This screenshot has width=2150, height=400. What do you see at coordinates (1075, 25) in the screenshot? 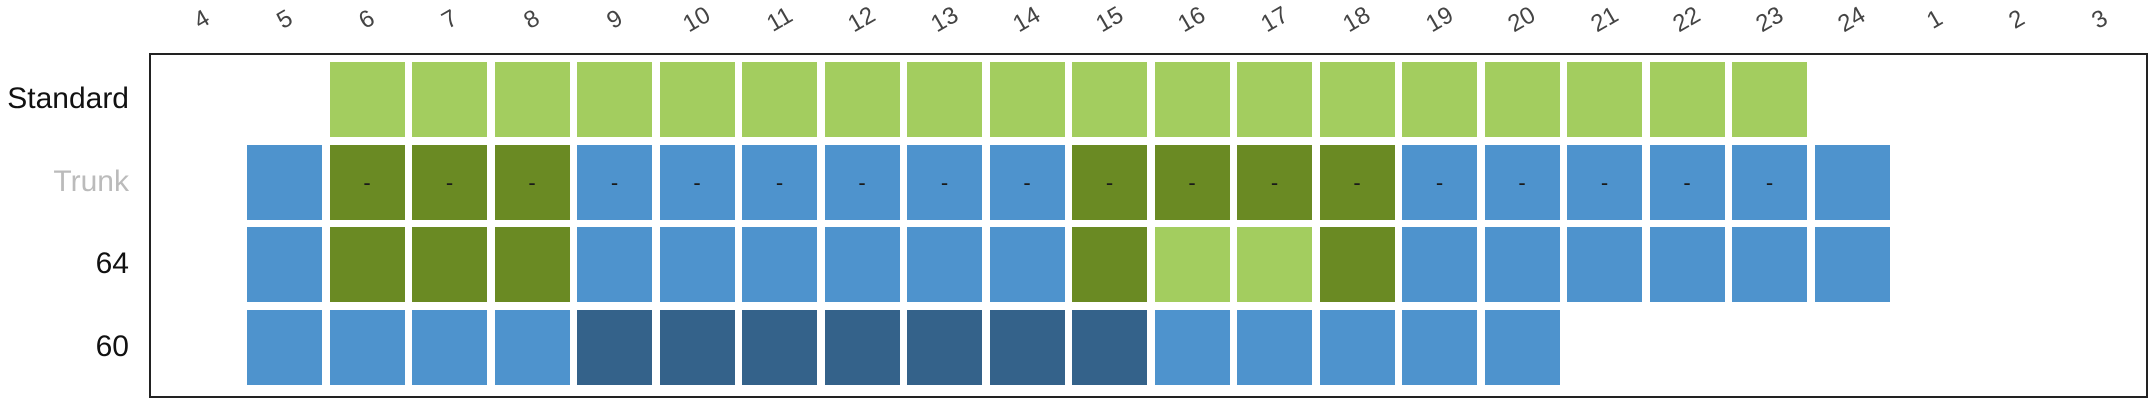
I see `hour-axis: 4 5 6 7 8 9 10 11 12 13 14 15 16 17 18 19 20 21 22 23 24 1 2 3` at bounding box center [1075, 25].